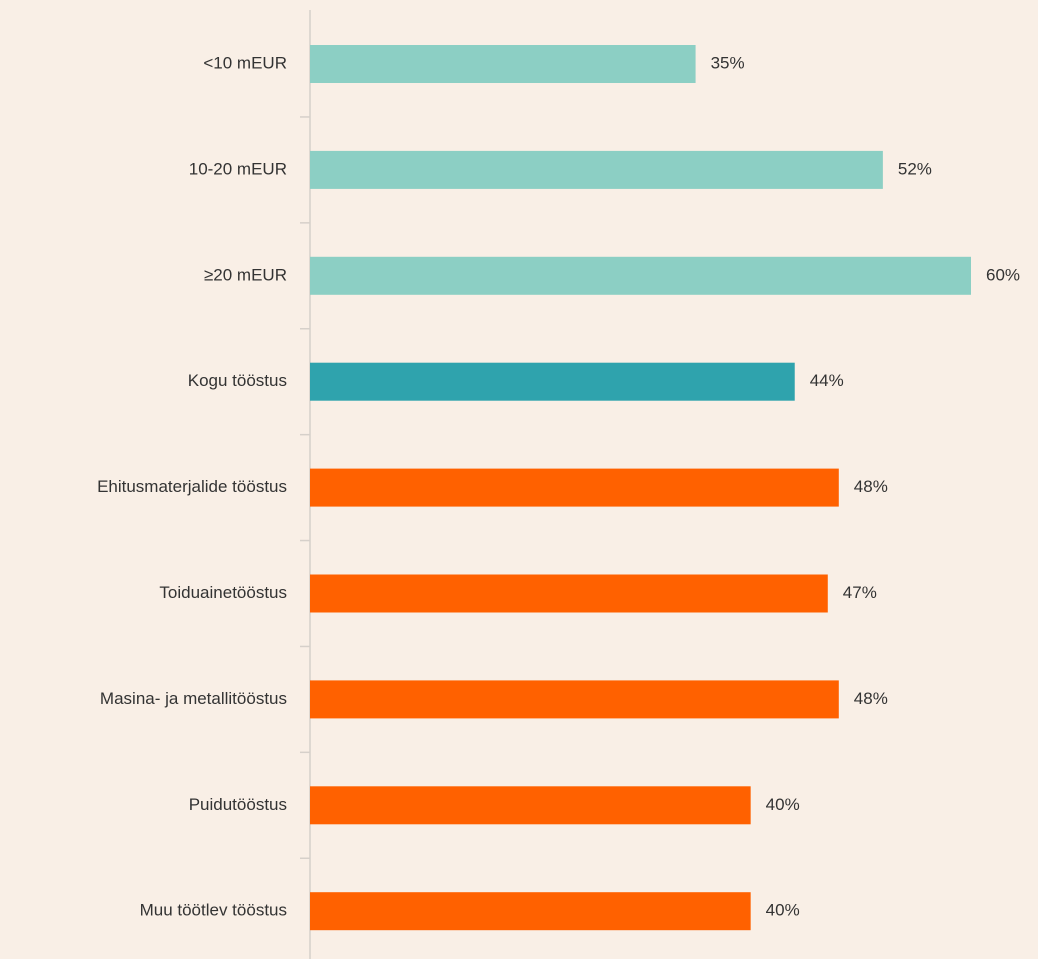 This screenshot has width=1038, height=959. What do you see at coordinates (915, 168) in the screenshot?
I see `value-label: 52%` at bounding box center [915, 168].